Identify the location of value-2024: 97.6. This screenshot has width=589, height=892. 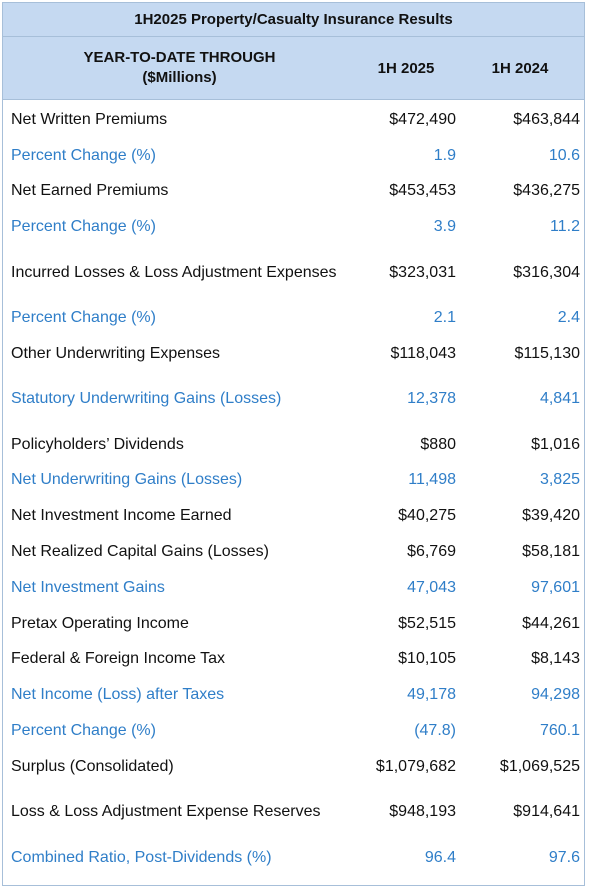
(564, 857).